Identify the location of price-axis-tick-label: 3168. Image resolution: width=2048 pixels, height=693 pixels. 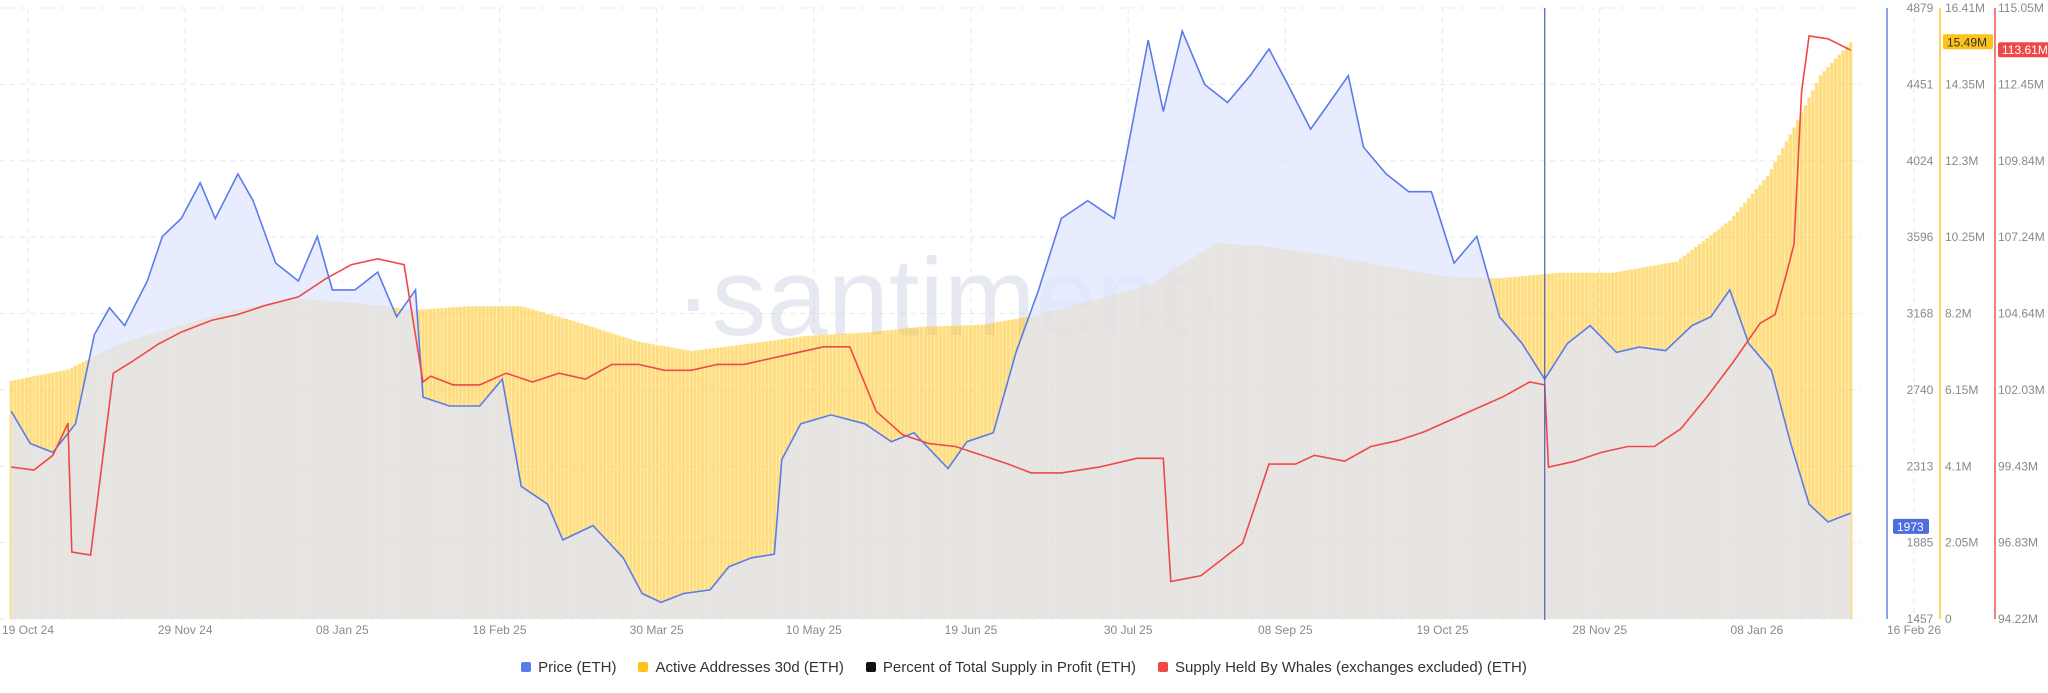
(1920, 314).